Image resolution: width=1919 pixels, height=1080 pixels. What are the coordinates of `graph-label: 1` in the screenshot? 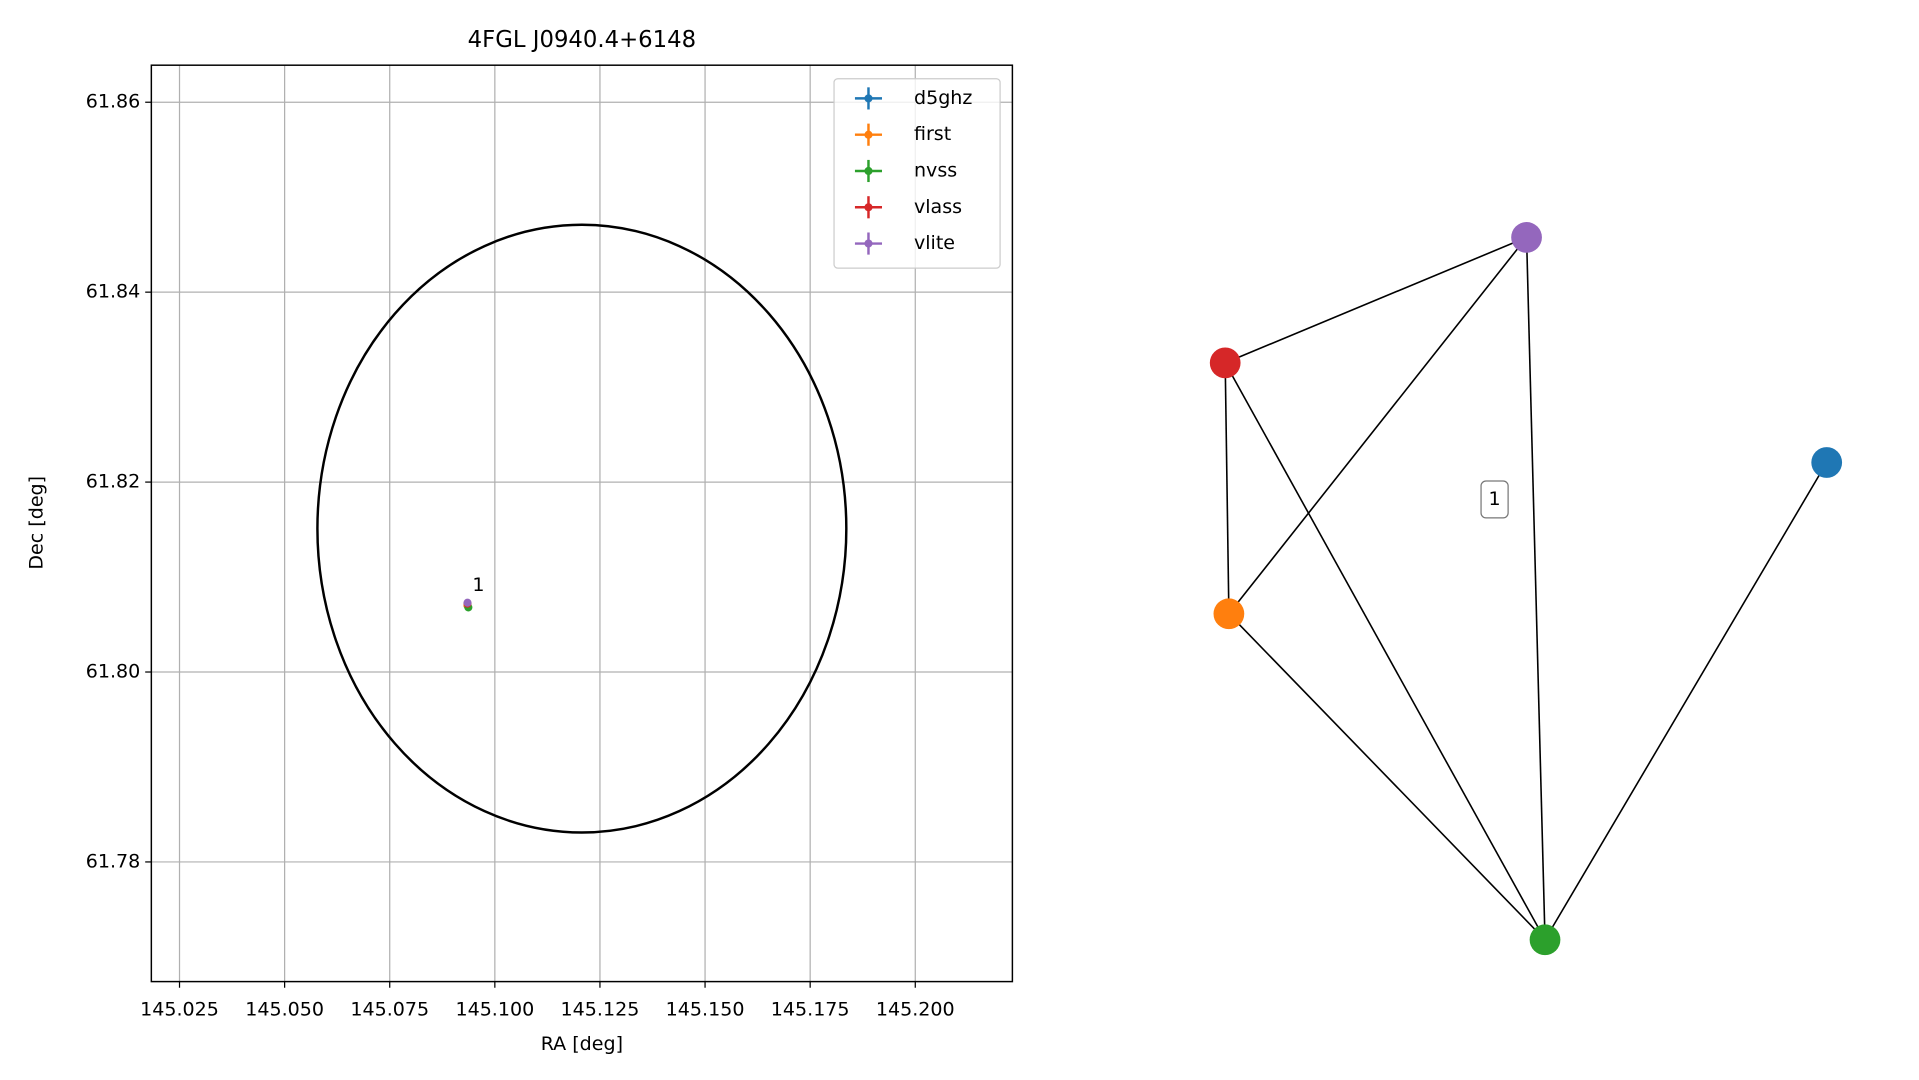 It's located at (1495, 499).